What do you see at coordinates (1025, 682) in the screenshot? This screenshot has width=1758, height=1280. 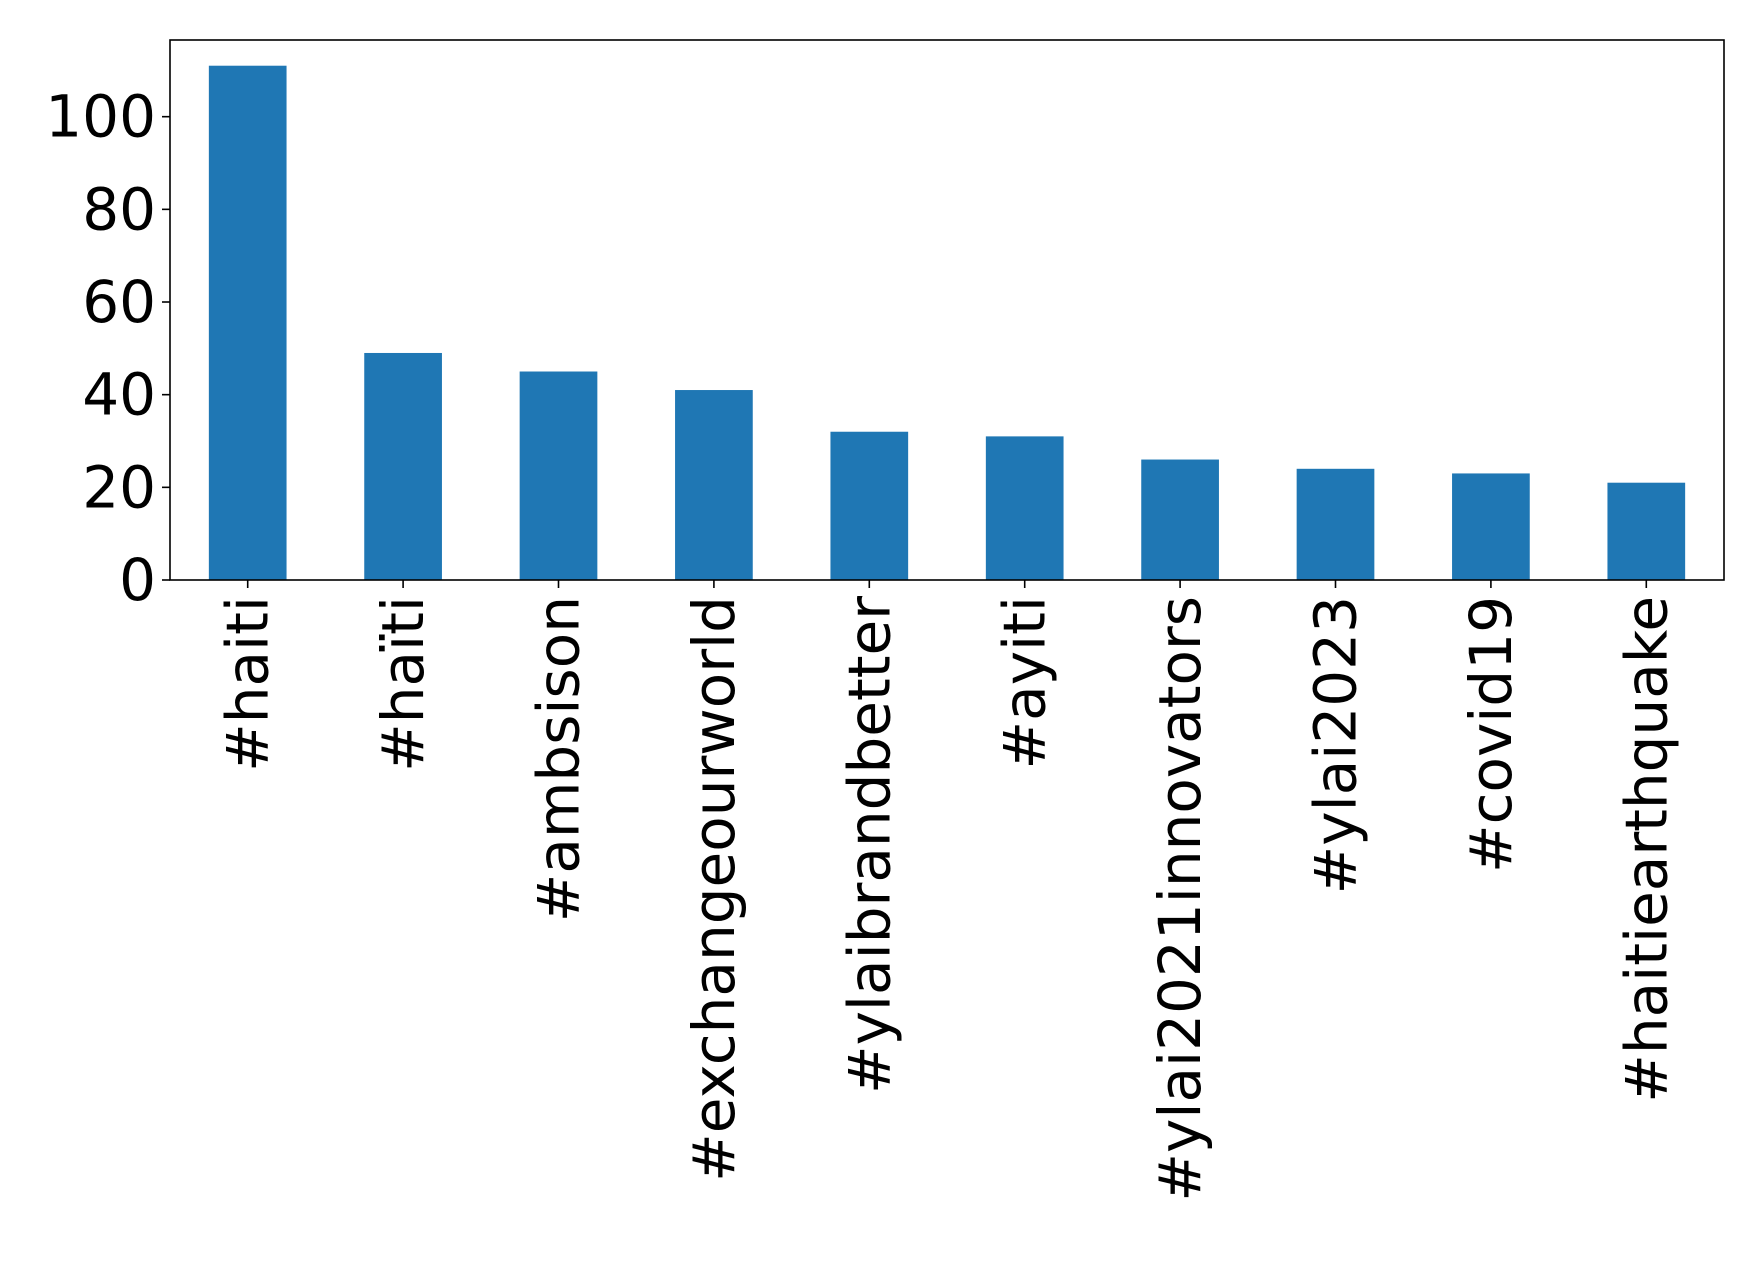 I see `x-tick-label-6: #ayiti` at bounding box center [1025, 682].